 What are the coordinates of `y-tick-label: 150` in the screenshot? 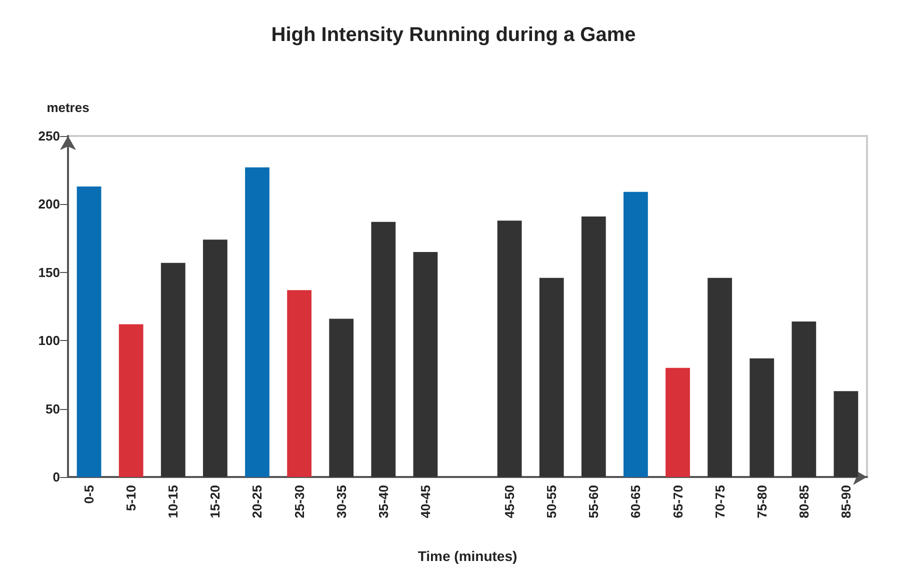 It's located at (49, 272).